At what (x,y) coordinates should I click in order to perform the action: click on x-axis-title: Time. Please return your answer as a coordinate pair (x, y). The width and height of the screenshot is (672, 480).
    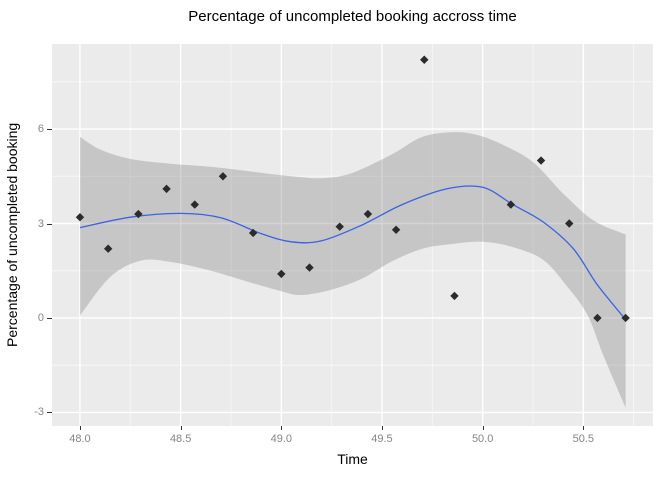
    Looking at the image, I should click on (352, 459).